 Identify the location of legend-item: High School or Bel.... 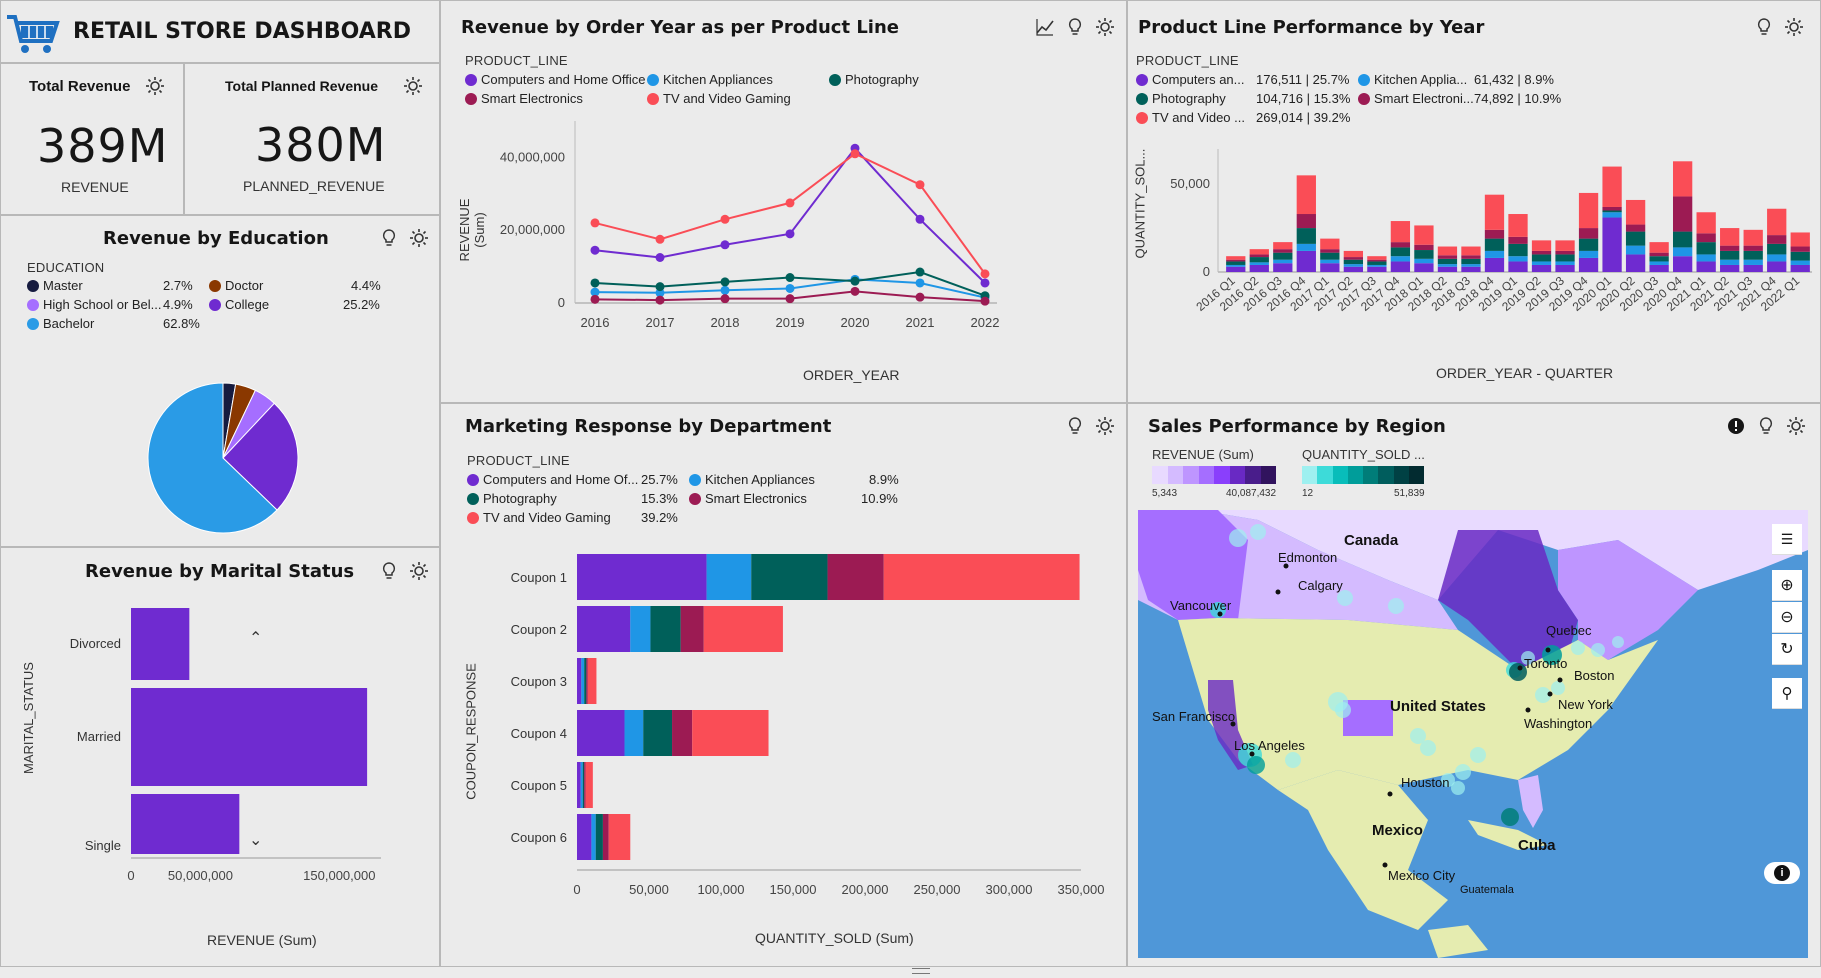
(94, 304).